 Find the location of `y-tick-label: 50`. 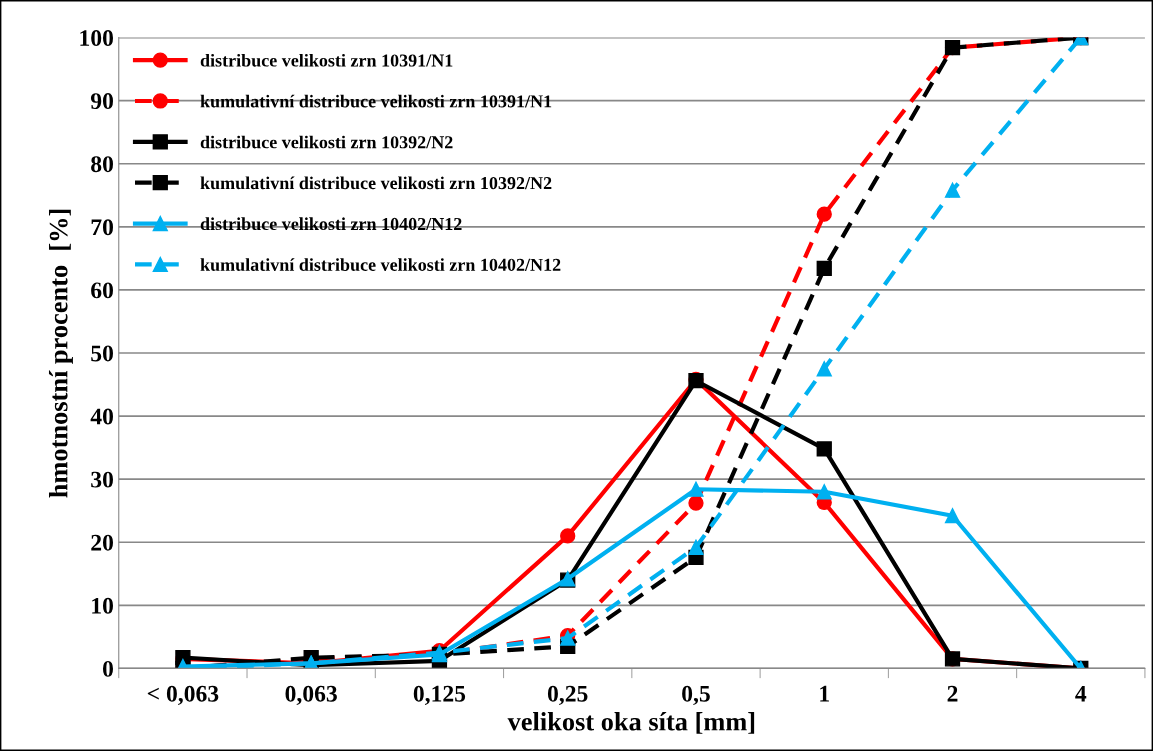

y-tick-label: 50 is located at coordinates (102, 353).